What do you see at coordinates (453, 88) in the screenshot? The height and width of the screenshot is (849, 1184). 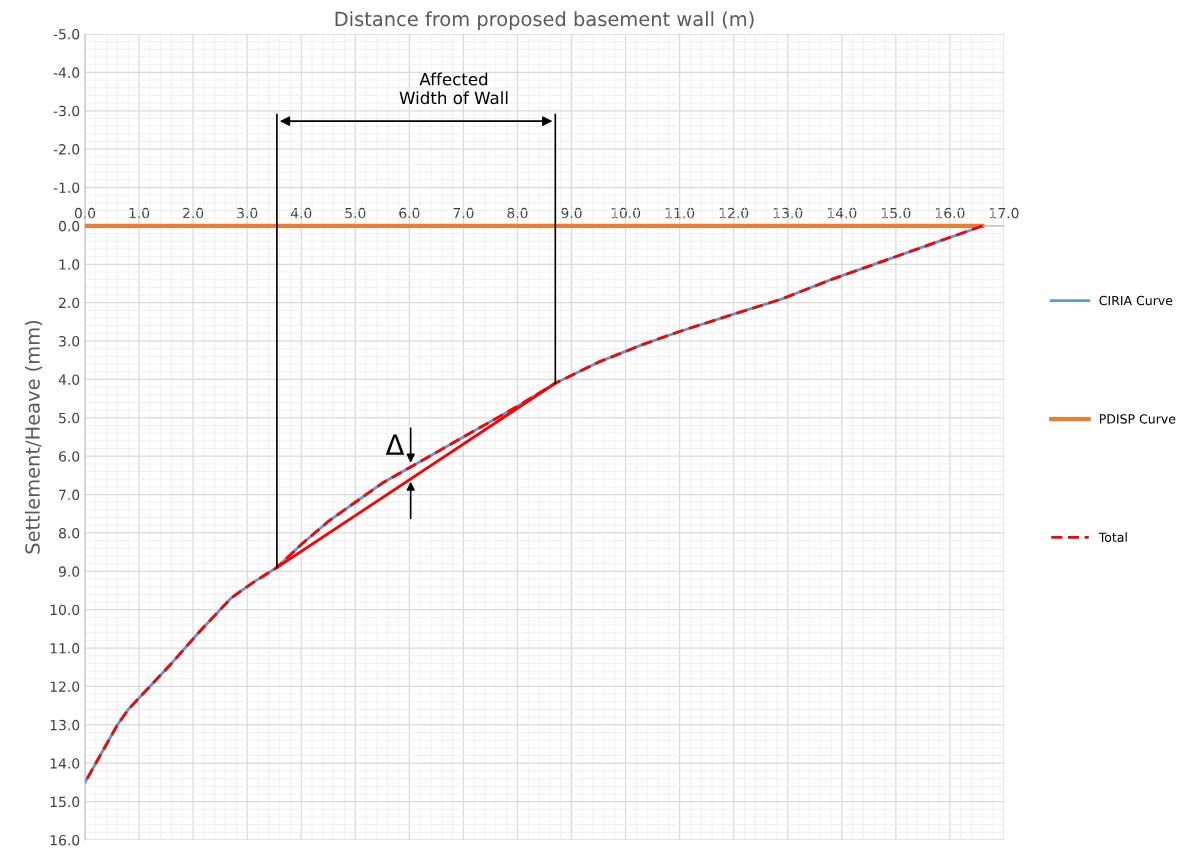 I see `annotation: Affected Width of Wall` at bounding box center [453, 88].